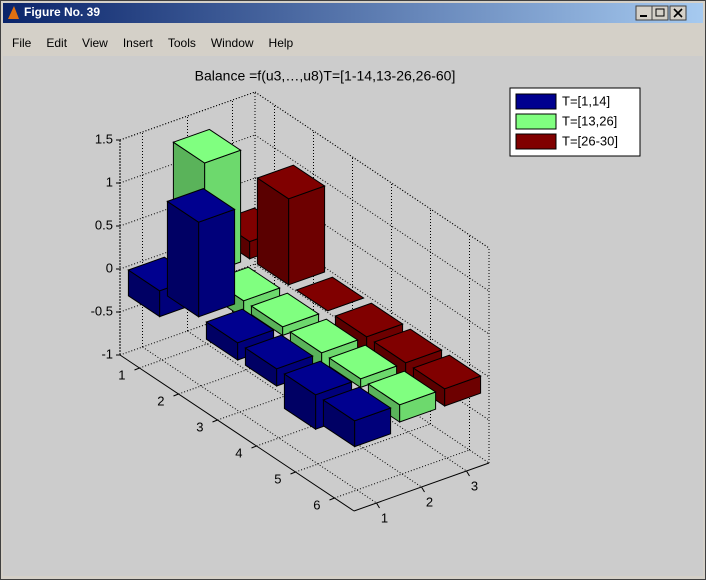  What do you see at coordinates (238, 452) in the screenshot?
I see `y-tick-label: 4` at bounding box center [238, 452].